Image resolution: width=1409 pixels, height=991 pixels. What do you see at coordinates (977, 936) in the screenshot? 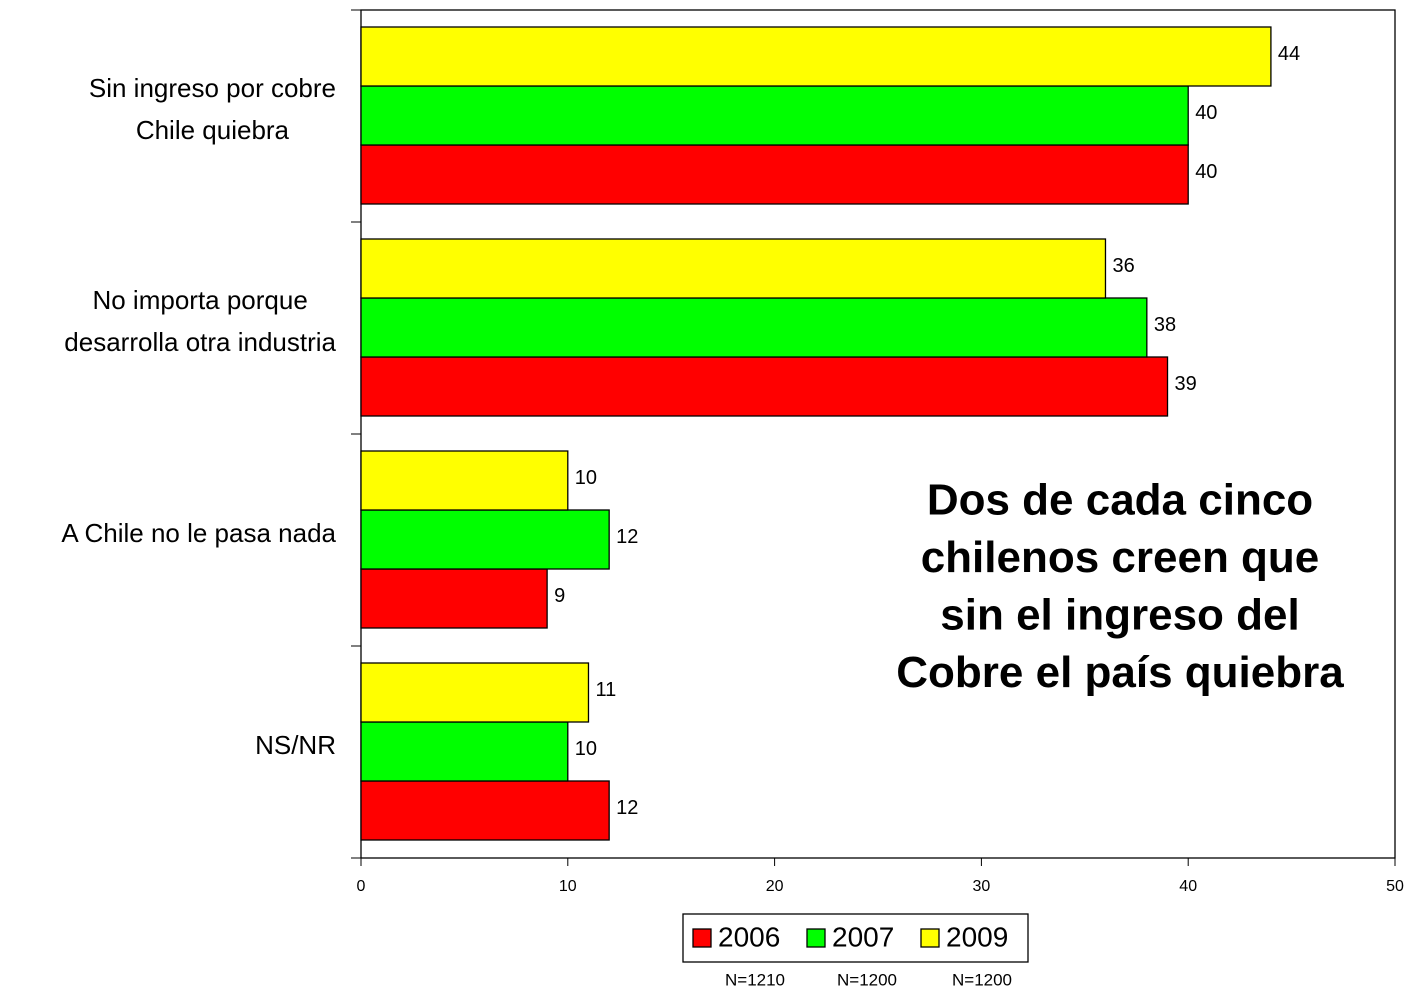
I see `legend-label: 2009` at bounding box center [977, 936].